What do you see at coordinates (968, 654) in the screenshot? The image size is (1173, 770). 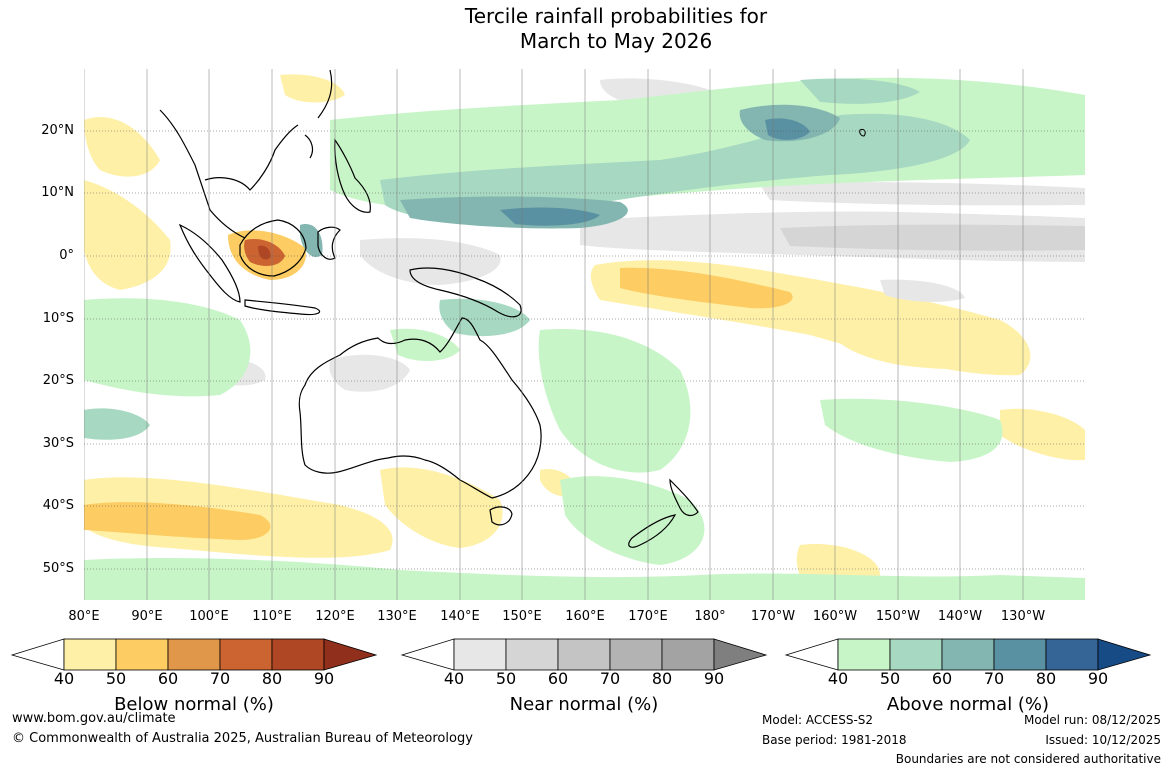 I see `legend-above-colorbar` at bounding box center [968, 654].